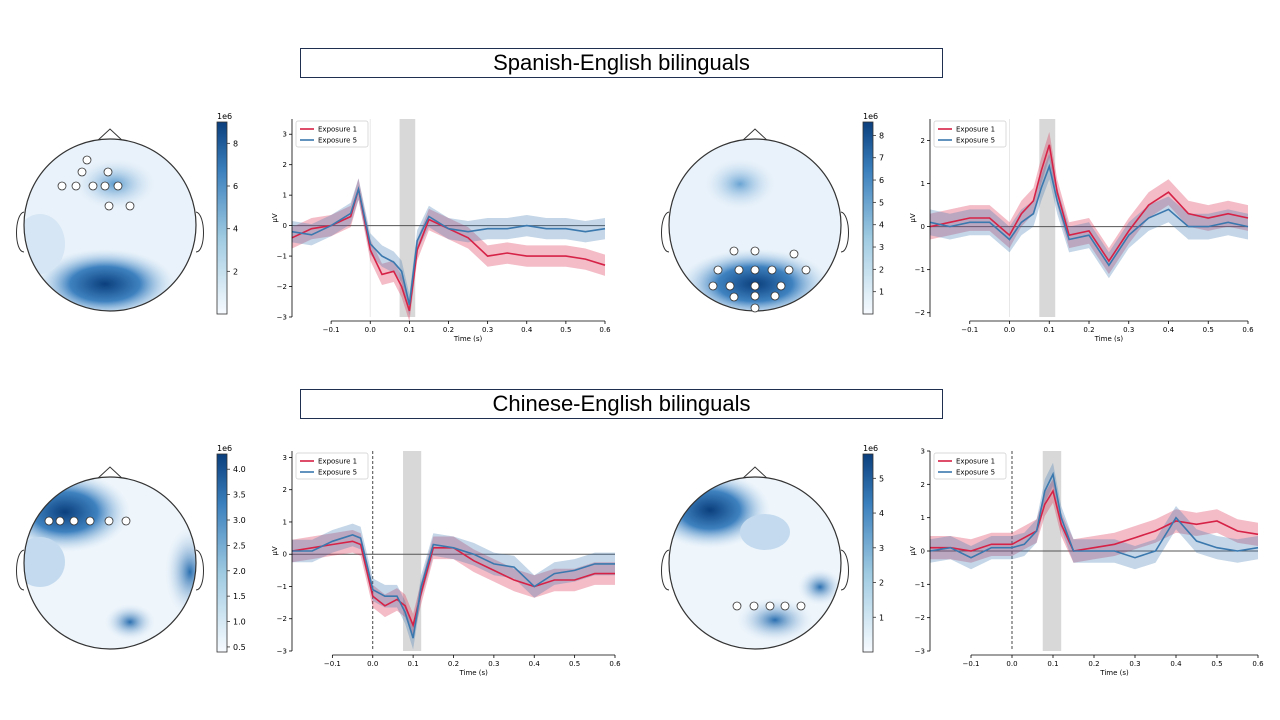 The height and width of the screenshot is (720, 1280). What do you see at coordinates (881, 247) in the screenshot?
I see `colorbar-tick-label: 3` at bounding box center [881, 247].